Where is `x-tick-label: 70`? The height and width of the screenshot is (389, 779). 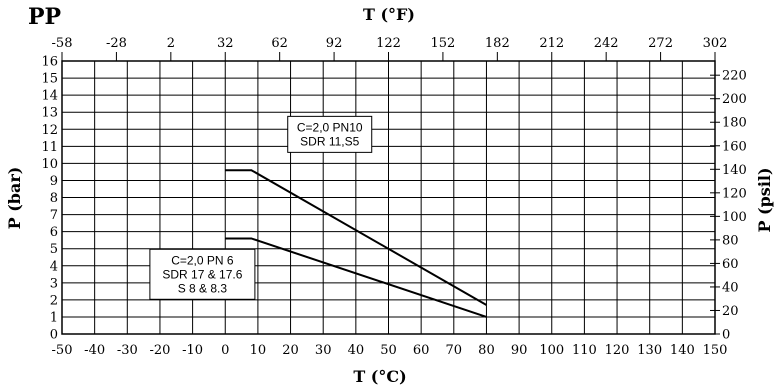 x-tick-label: 70 is located at coordinates (454, 350).